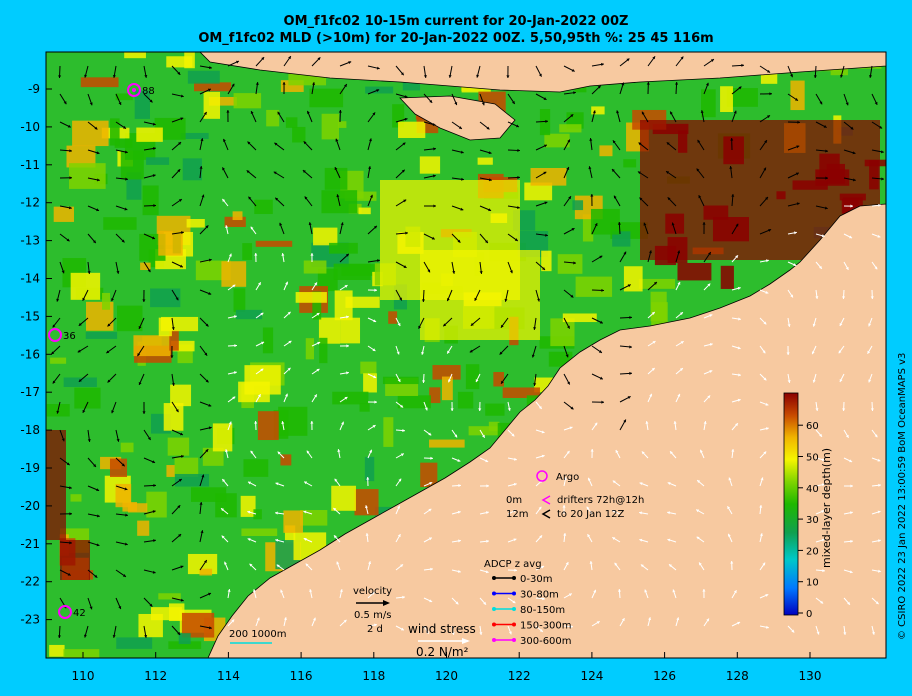 The height and width of the screenshot is (696, 912). Describe the element at coordinates (62, 335) in the screenshot. I see `float-marker-36: 36` at that location.